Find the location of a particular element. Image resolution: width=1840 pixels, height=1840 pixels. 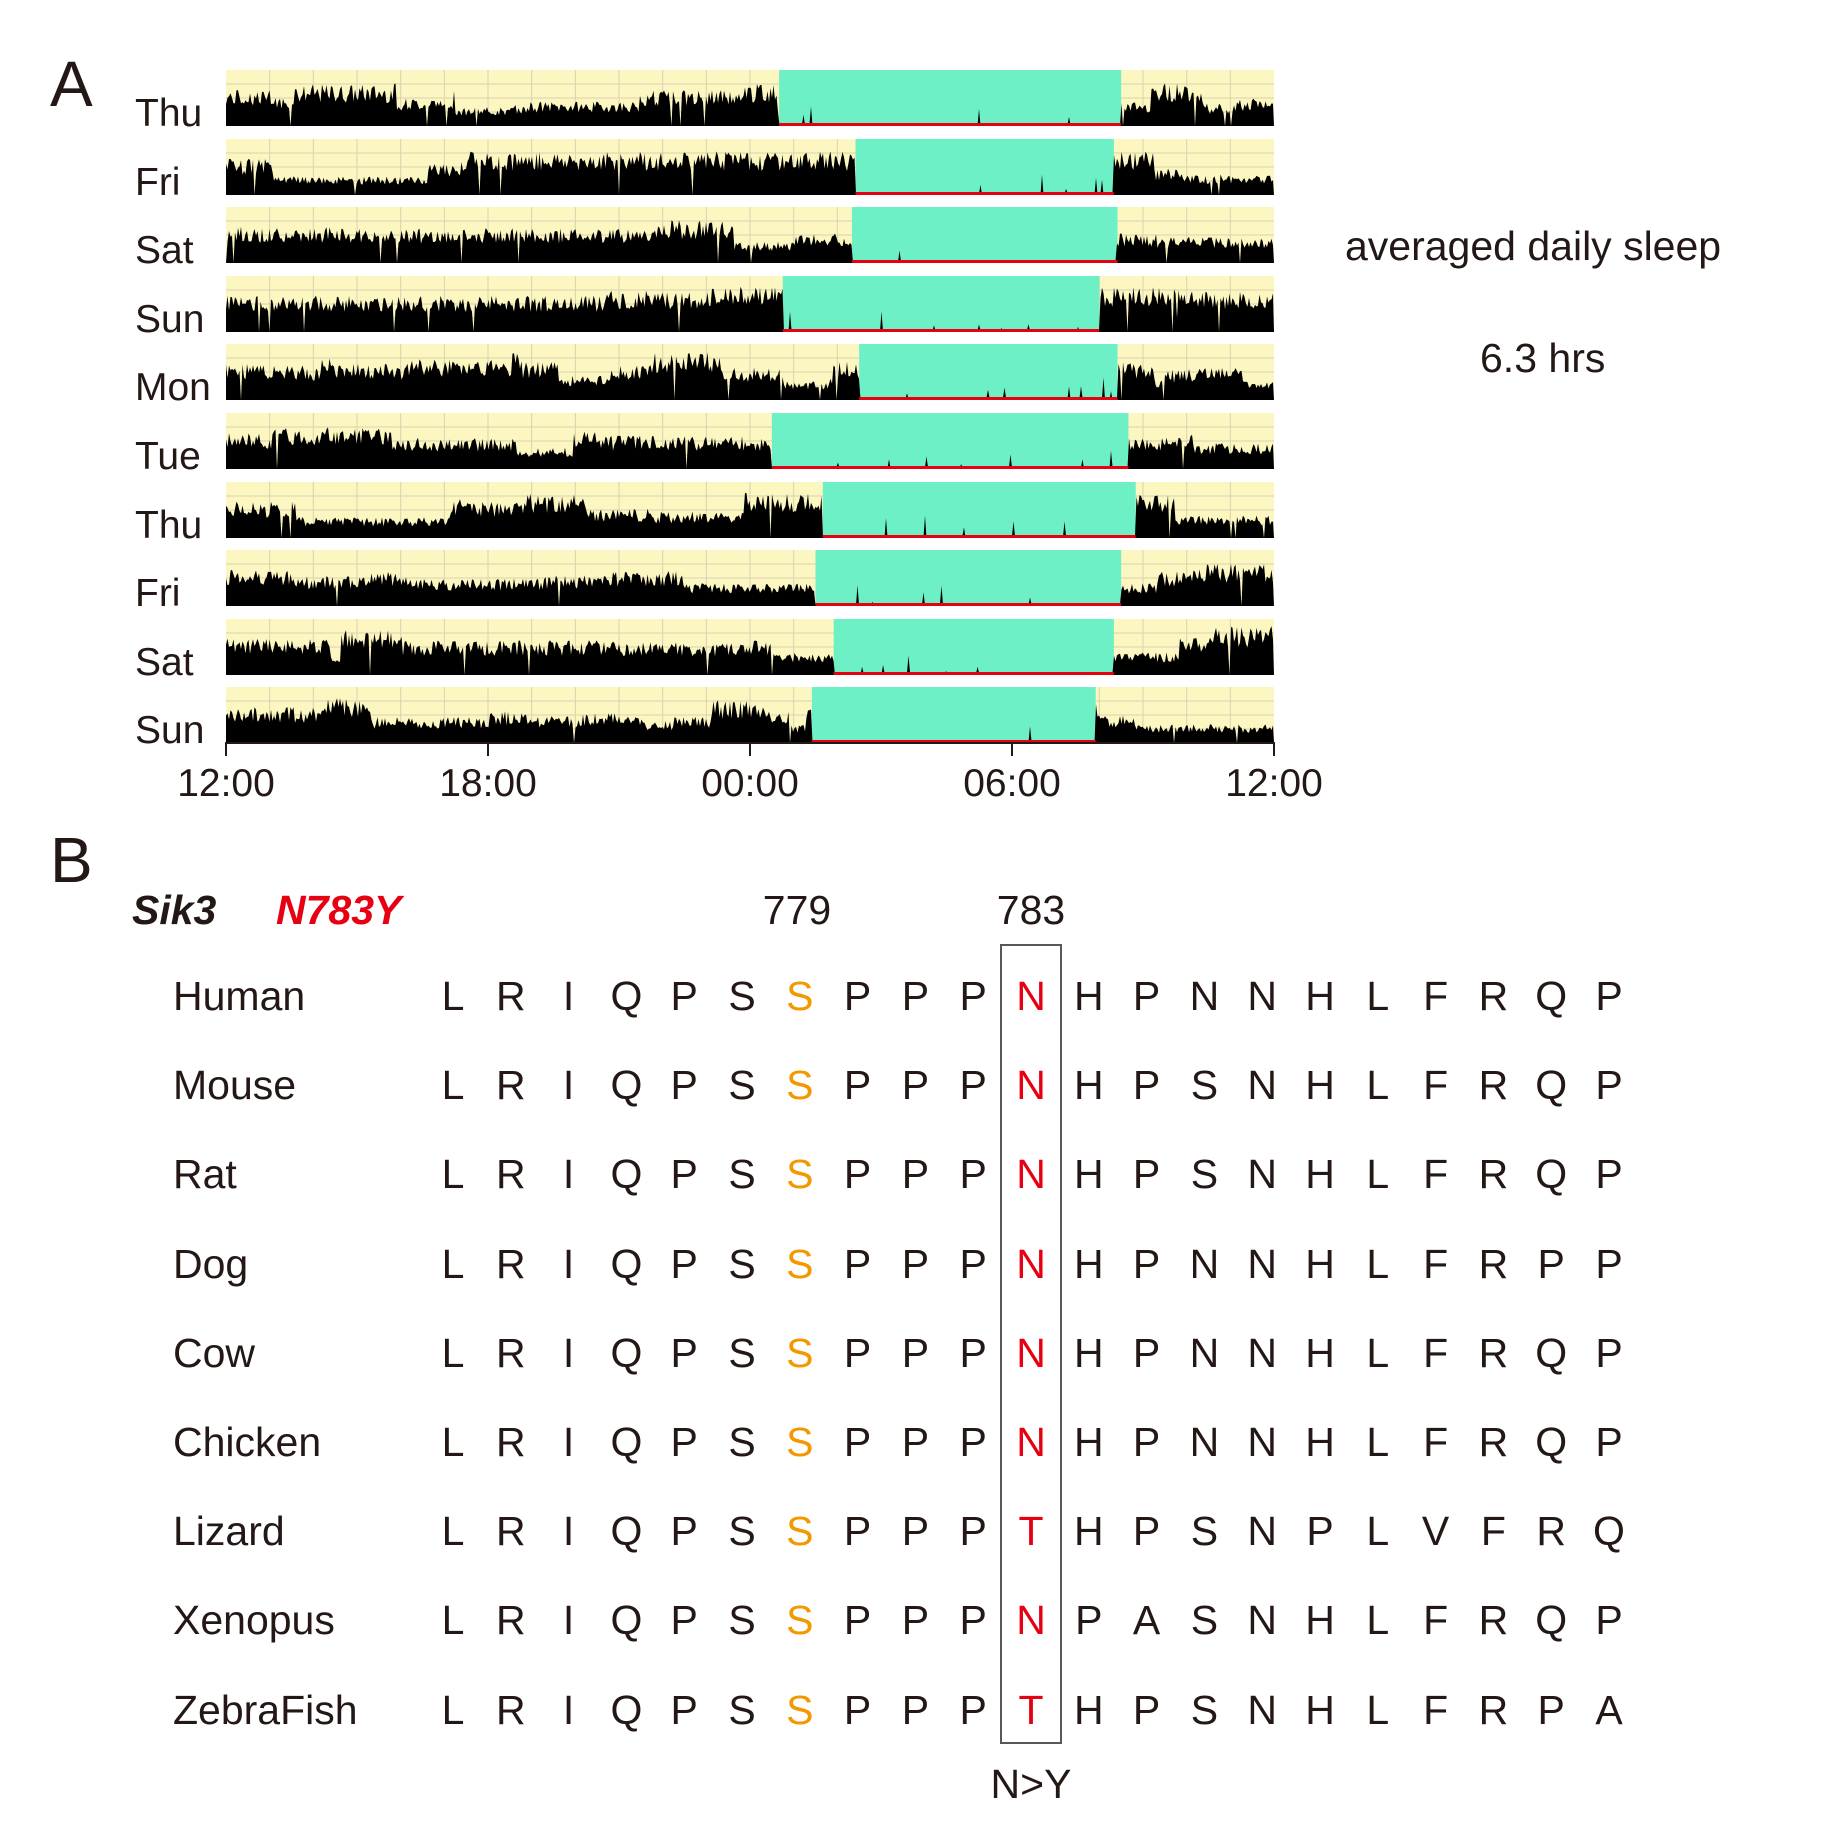

species-label: Xenopus is located at coordinates (254, 1620).